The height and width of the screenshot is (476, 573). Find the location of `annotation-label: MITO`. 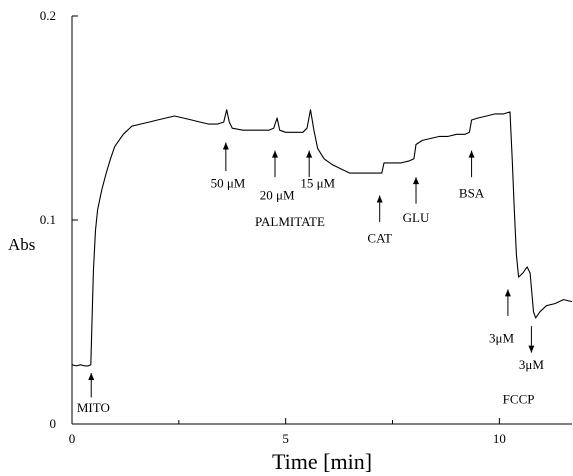

annotation-label: MITO is located at coordinates (93, 407).